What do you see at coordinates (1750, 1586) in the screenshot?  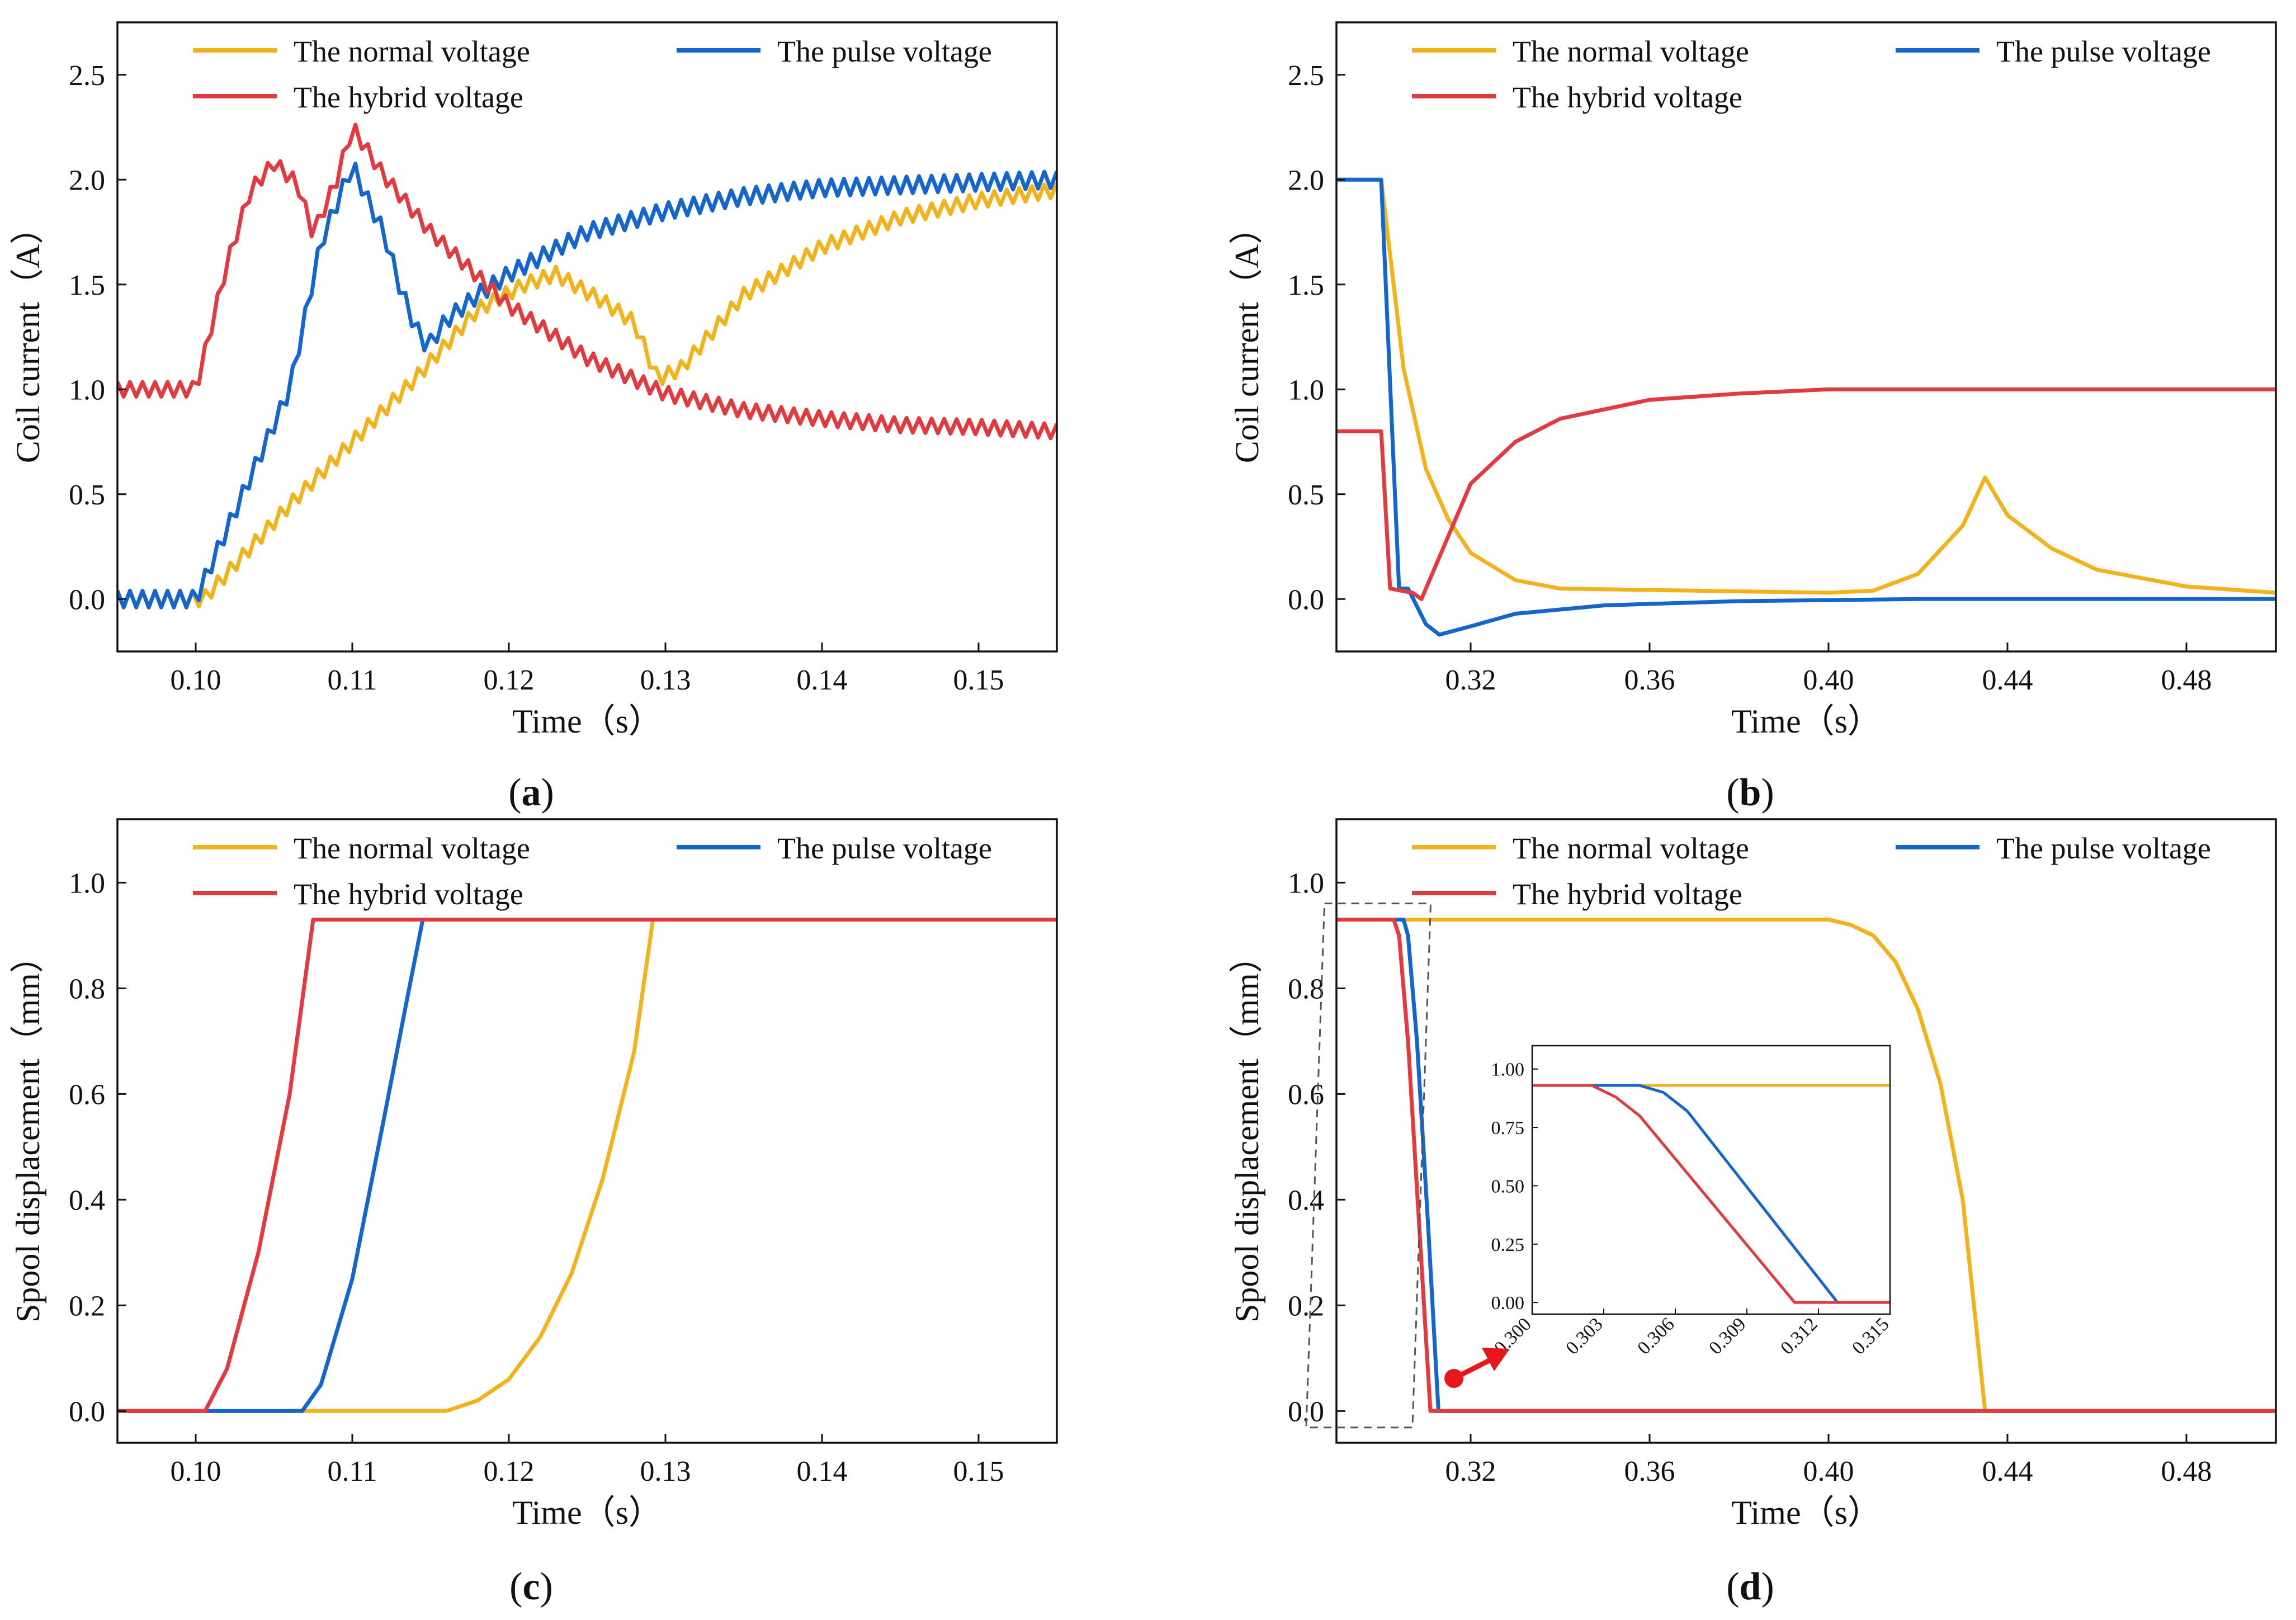 I see `panel-caption: (d)` at bounding box center [1750, 1586].